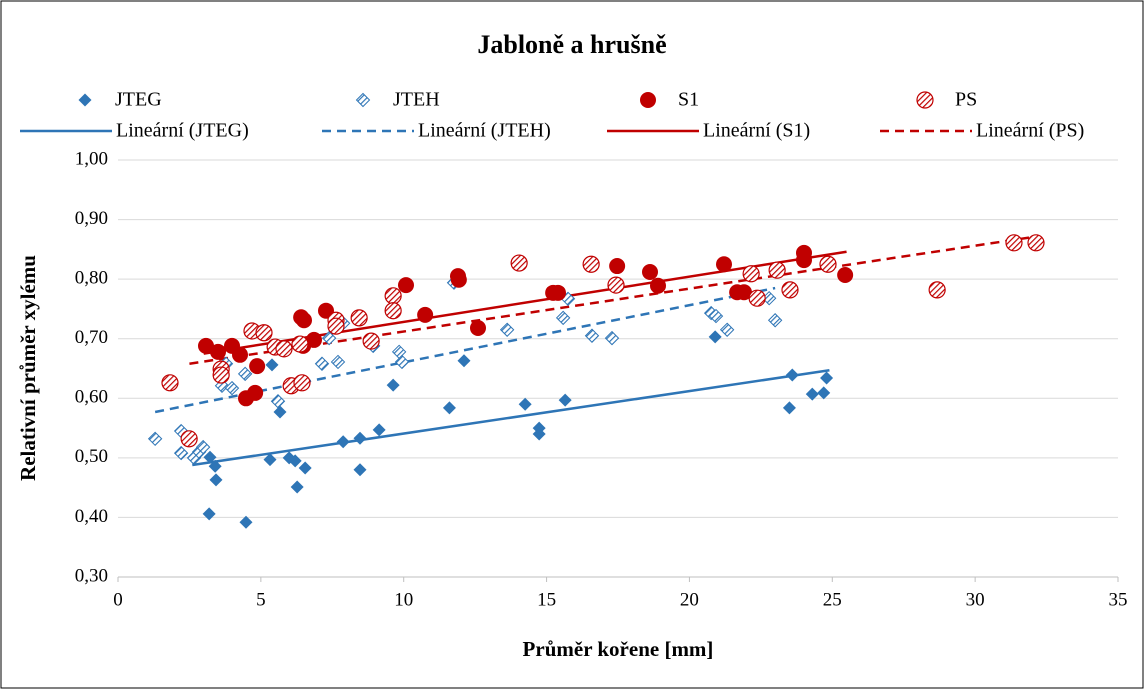  I want to click on trendline, so click(511, 418).